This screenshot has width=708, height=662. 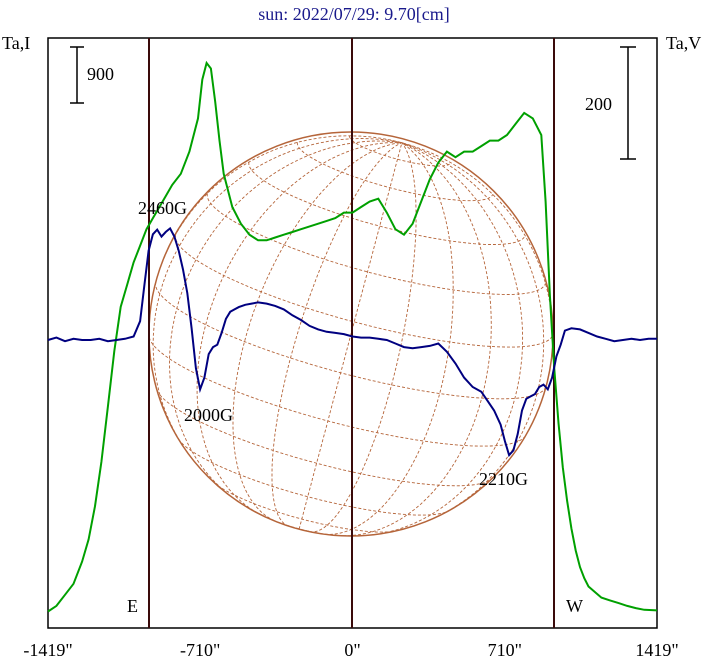 I want to click on left-scale-bar, so click(x=77, y=75).